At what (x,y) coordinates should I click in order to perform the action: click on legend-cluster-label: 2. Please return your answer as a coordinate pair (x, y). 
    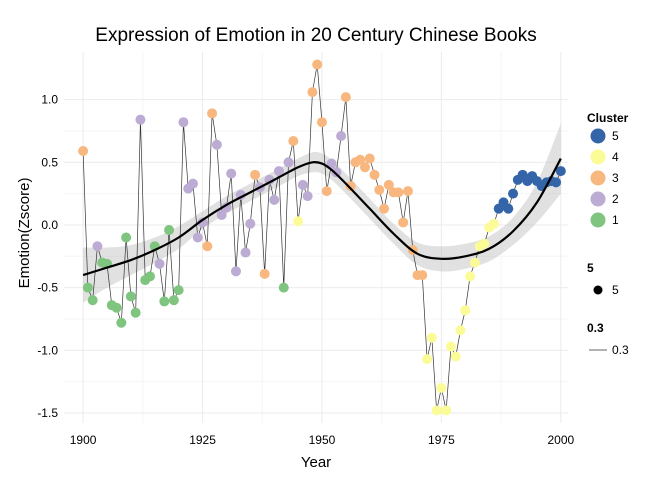
    Looking at the image, I should click on (615, 199).